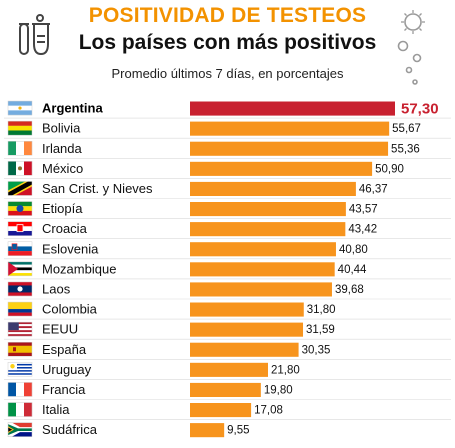 This screenshot has width=455, height=448. Describe the element at coordinates (292, 108) in the screenshot. I see `bar-argentina` at that location.